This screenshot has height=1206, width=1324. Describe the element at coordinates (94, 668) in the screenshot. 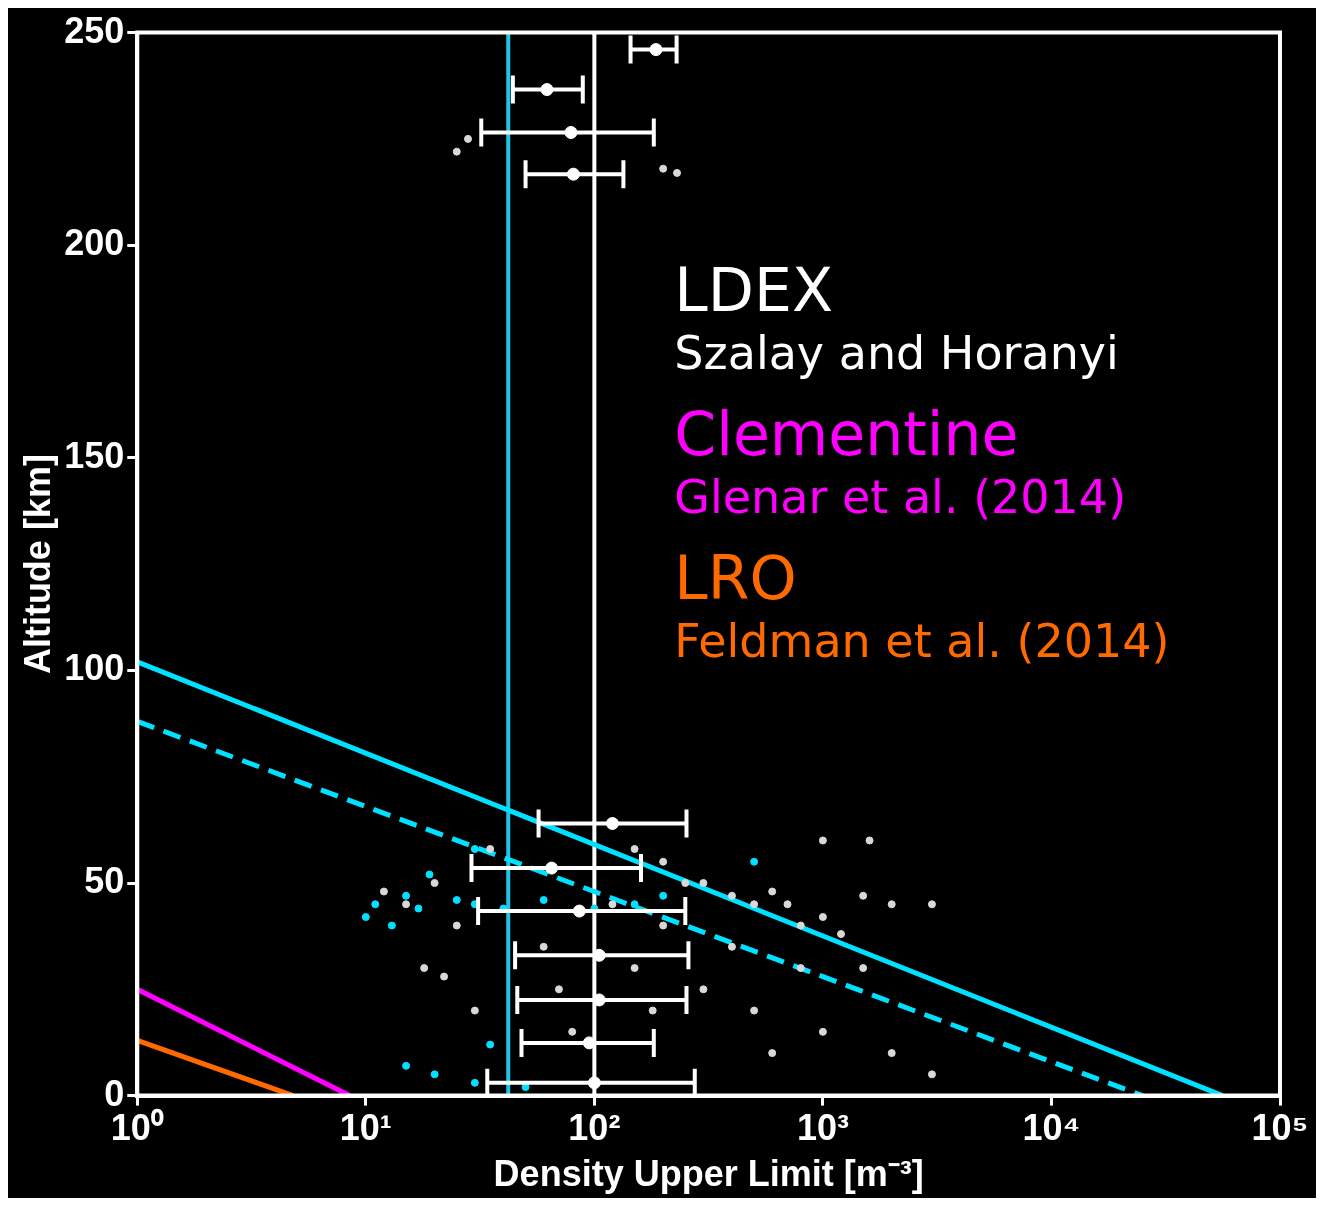

I see `y-tick-label: 100` at that location.